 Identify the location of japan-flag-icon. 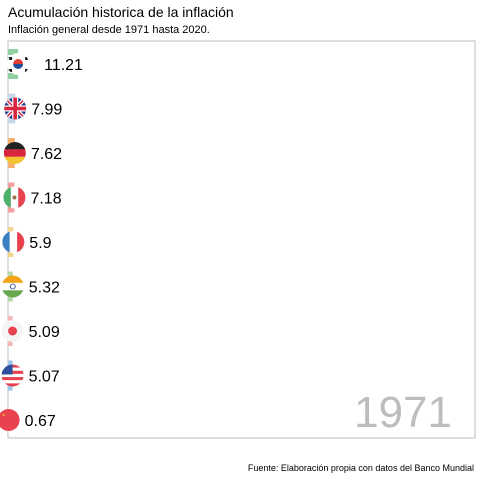
(12, 331).